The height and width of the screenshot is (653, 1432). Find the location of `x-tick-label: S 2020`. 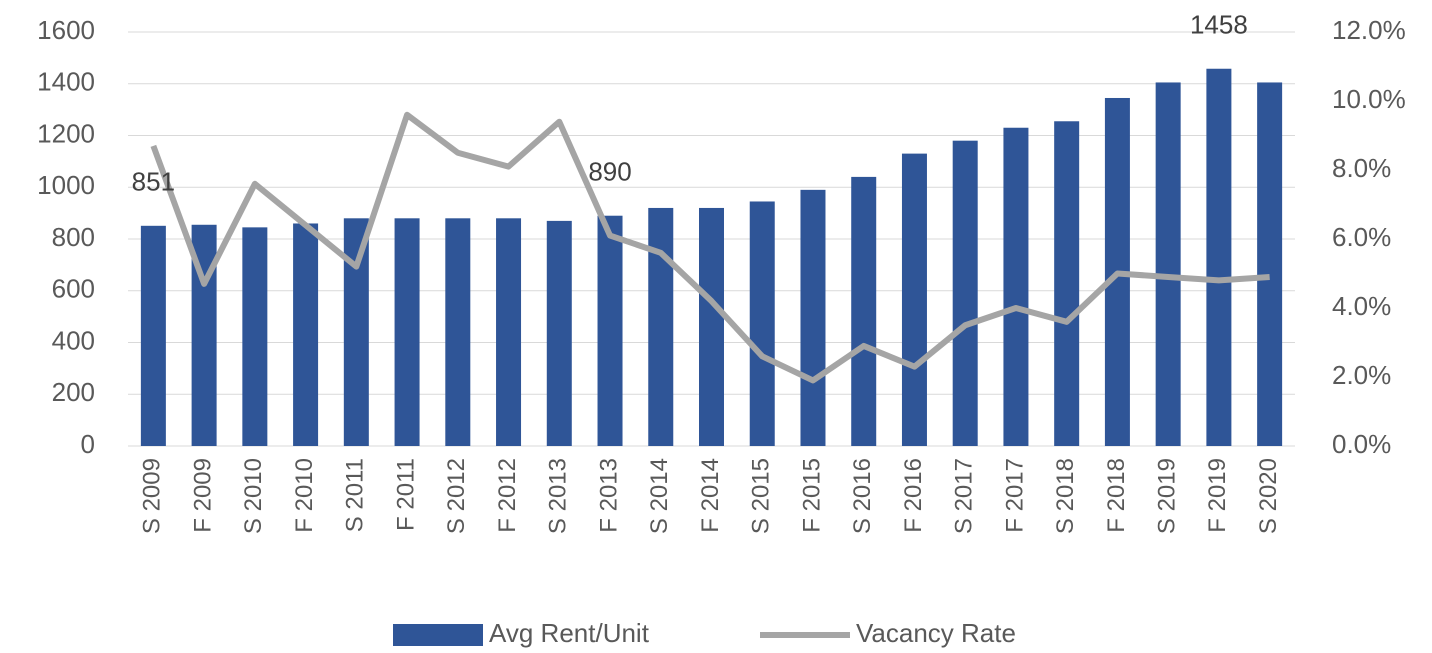

x-tick-label: S 2020 is located at coordinates (1268, 496).